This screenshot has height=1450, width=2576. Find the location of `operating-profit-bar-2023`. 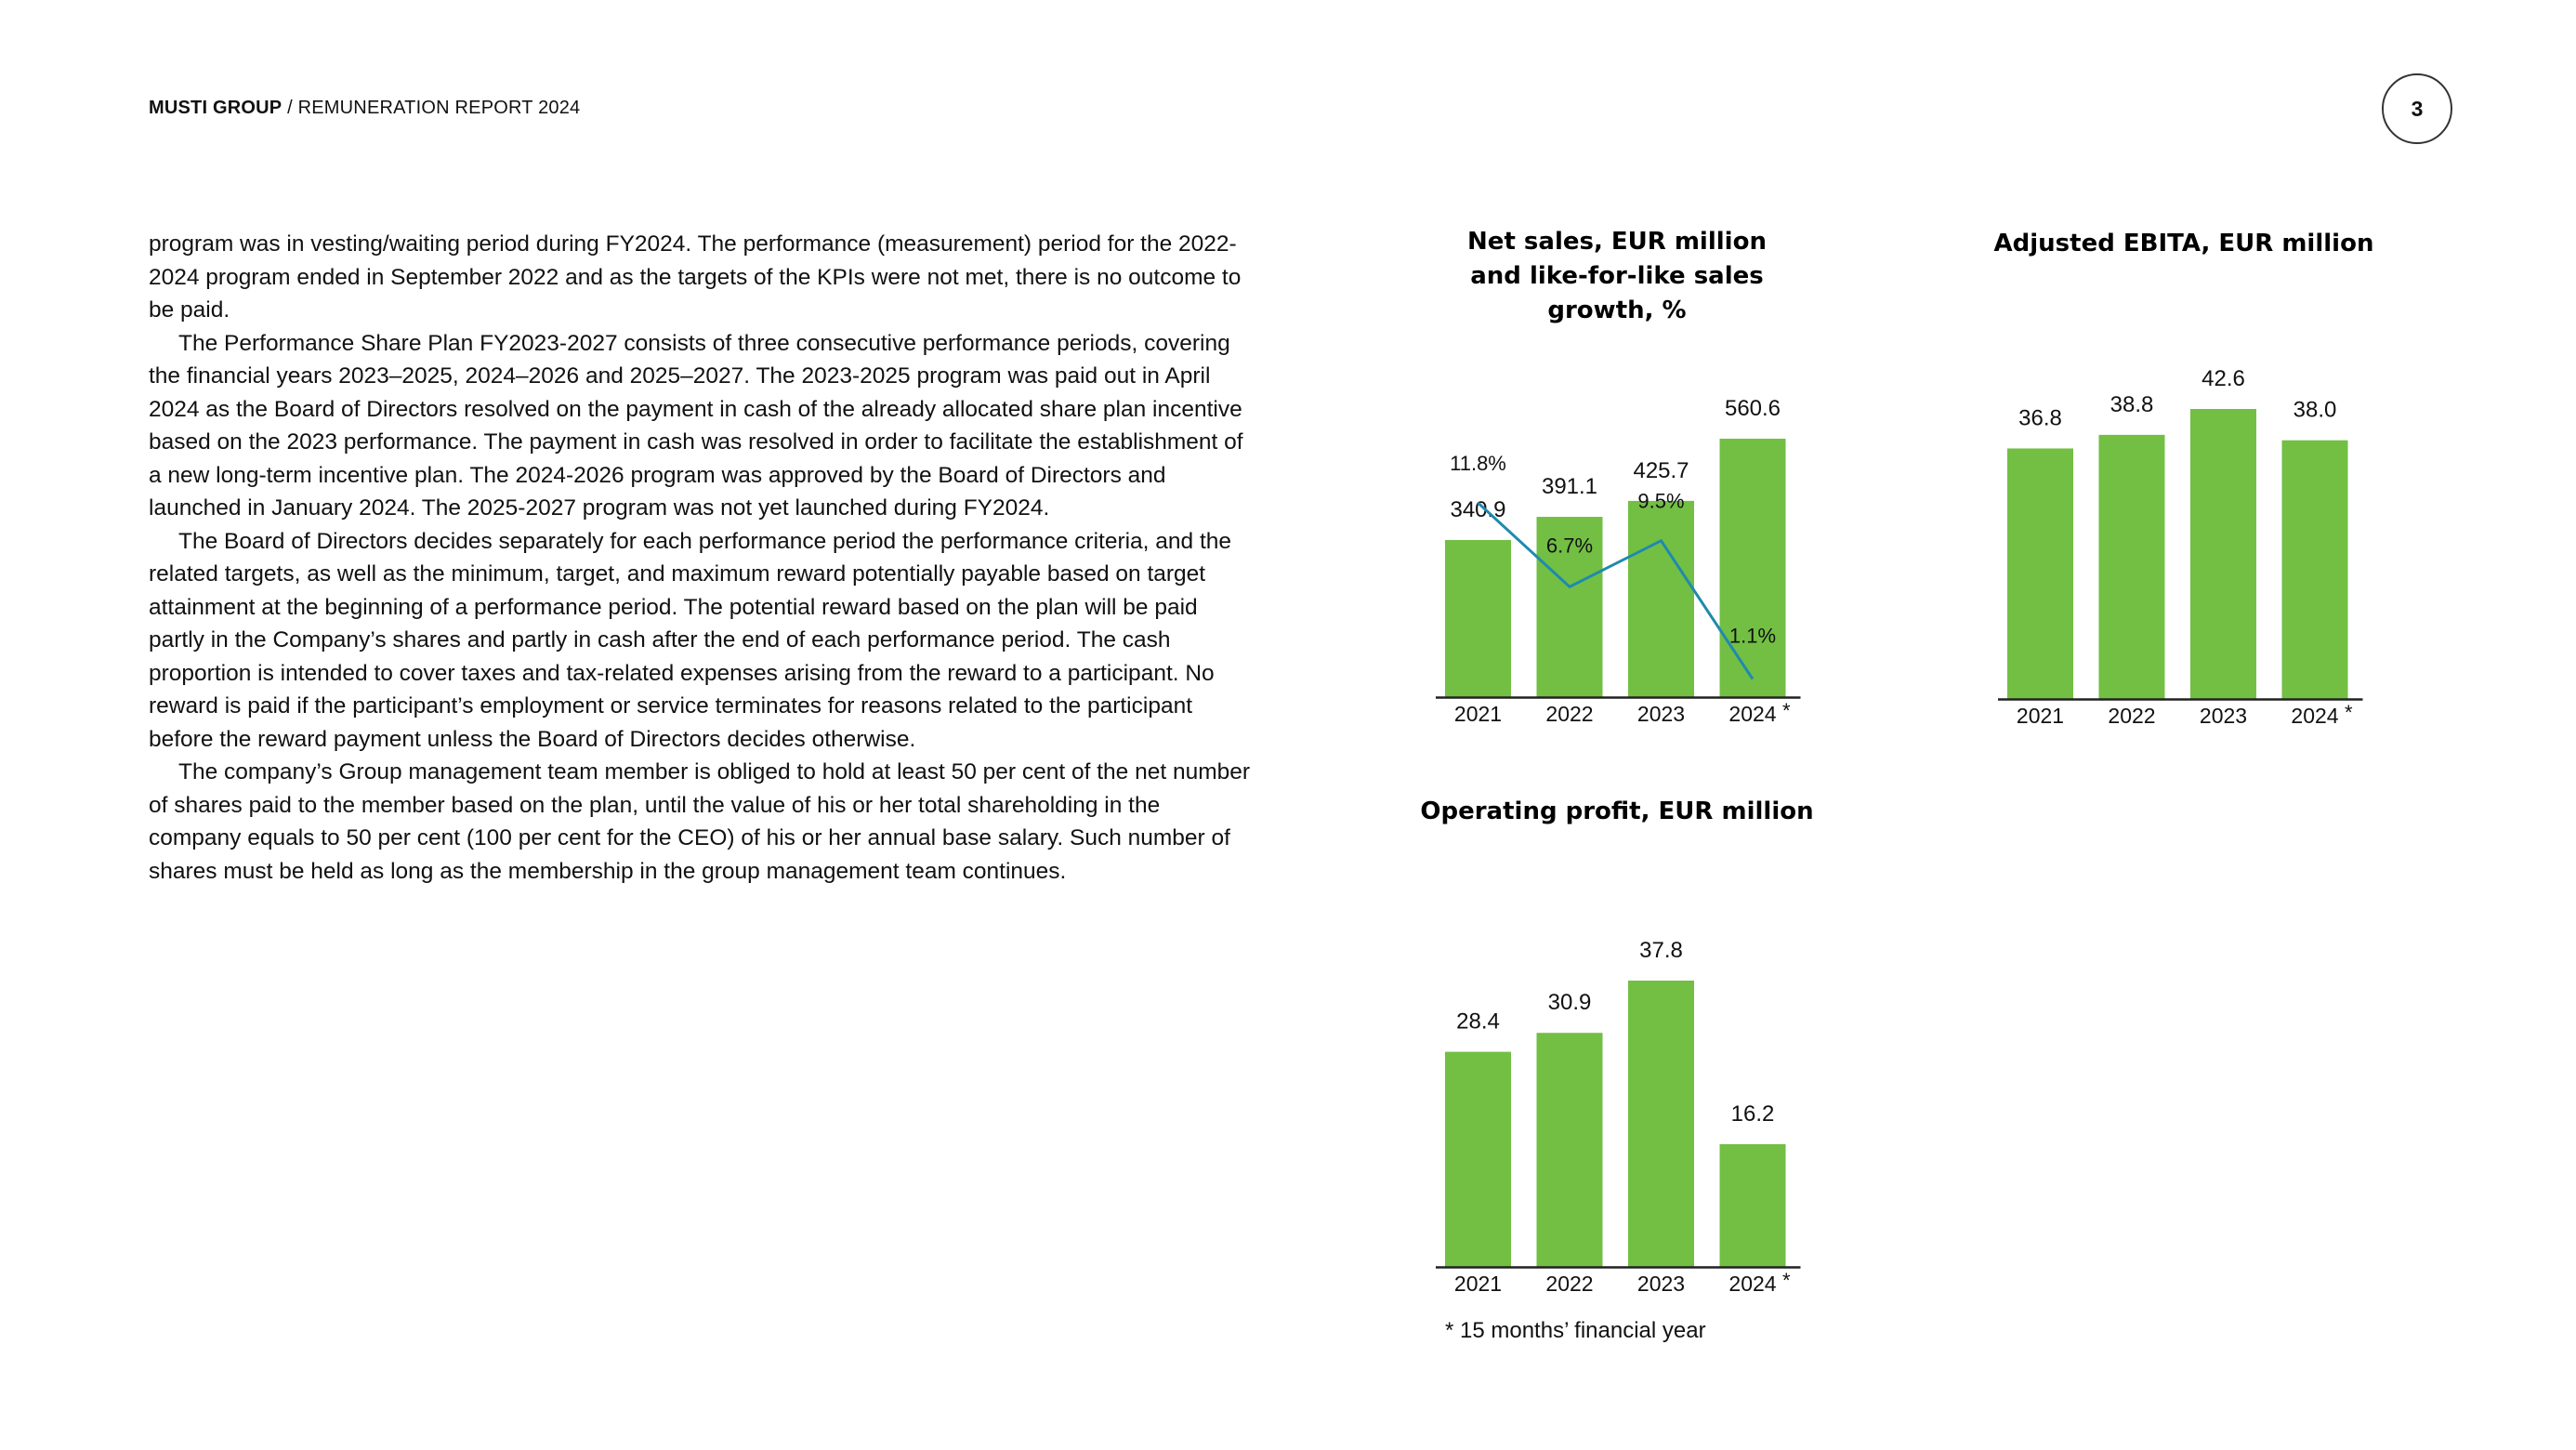

operating-profit-bar-2023 is located at coordinates (1661, 1124).